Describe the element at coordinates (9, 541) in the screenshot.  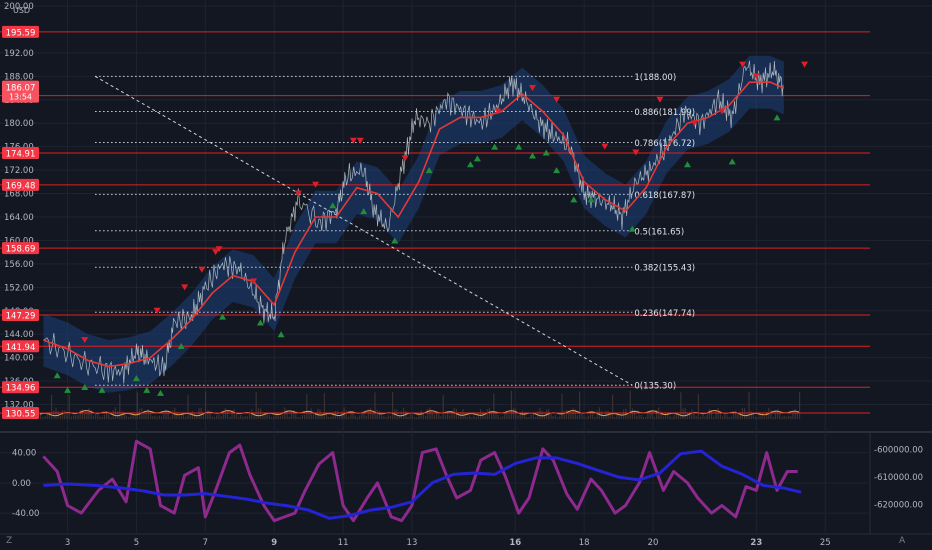
I see `timezone-button: Z` at that location.